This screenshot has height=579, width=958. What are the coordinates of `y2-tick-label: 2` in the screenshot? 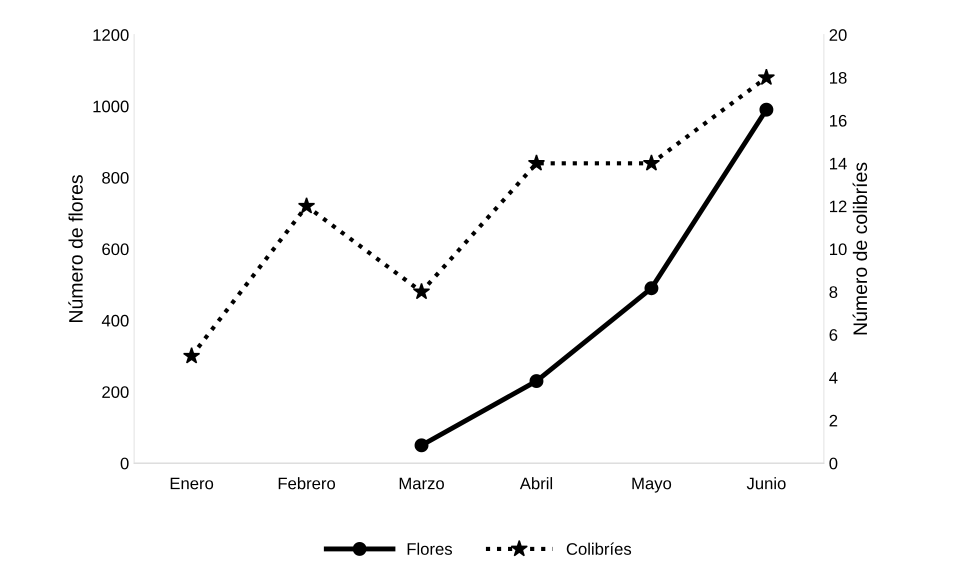 It's located at (834, 420).